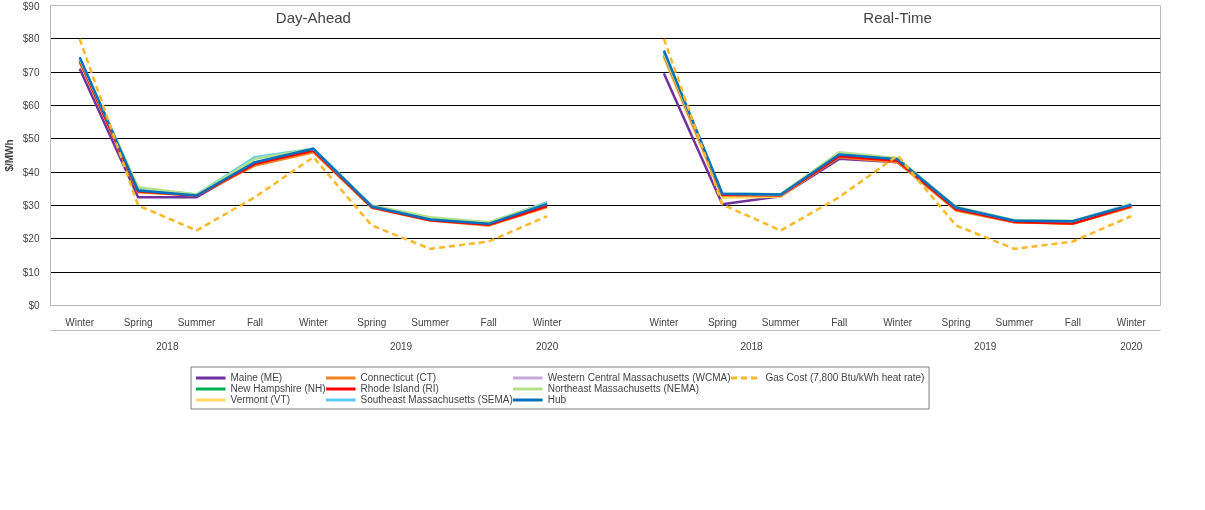 The width and height of the screenshot is (1205, 510). What do you see at coordinates (31, 272) in the screenshot?
I see `y-tick-label: $10` at bounding box center [31, 272].